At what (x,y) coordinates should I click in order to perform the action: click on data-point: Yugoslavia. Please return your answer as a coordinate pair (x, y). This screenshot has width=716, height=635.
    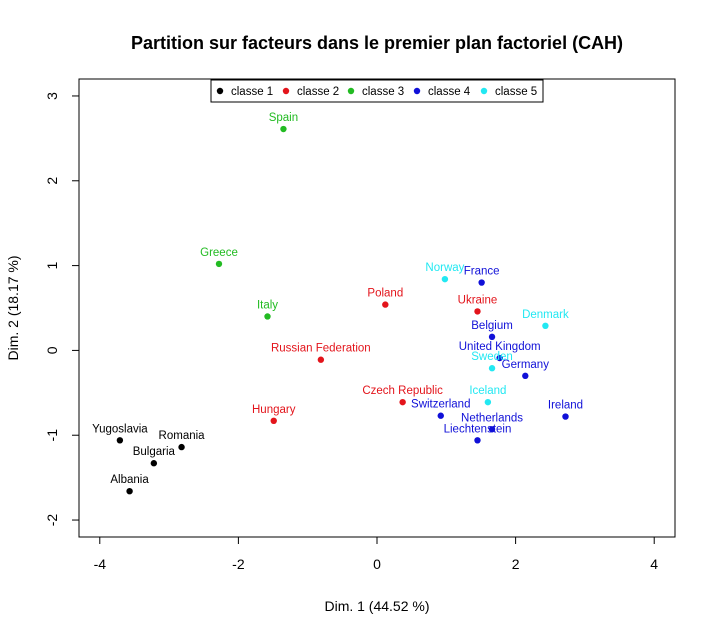
    Looking at the image, I should click on (120, 433).